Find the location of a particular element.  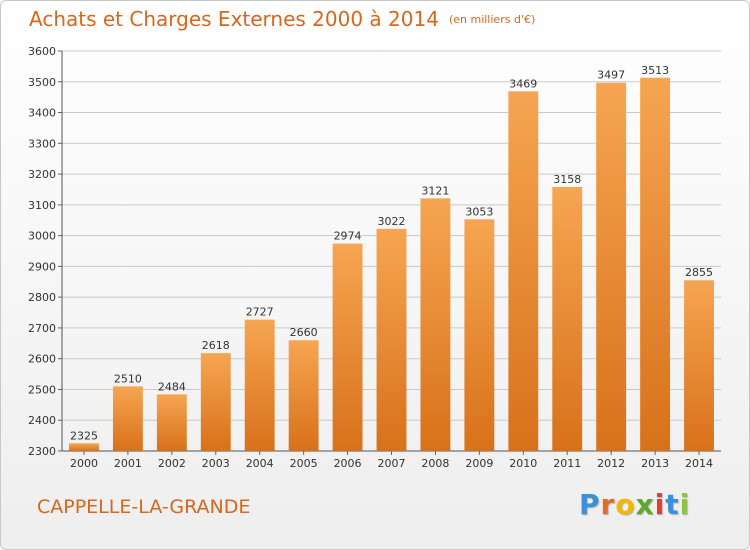

data-label: 2974 is located at coordinates (348, 236).